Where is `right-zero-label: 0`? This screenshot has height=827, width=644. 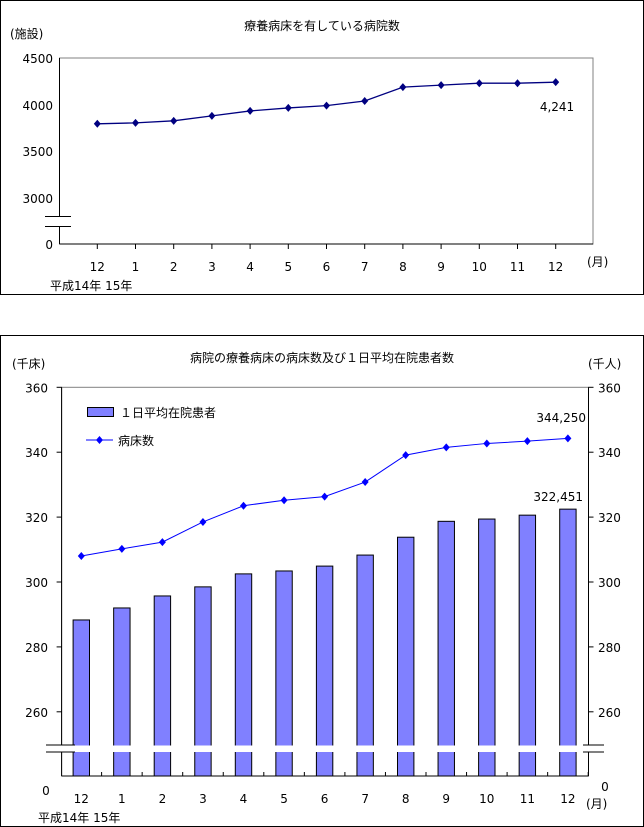 right-zero-label: 0 is located at coordinates (605, 787).